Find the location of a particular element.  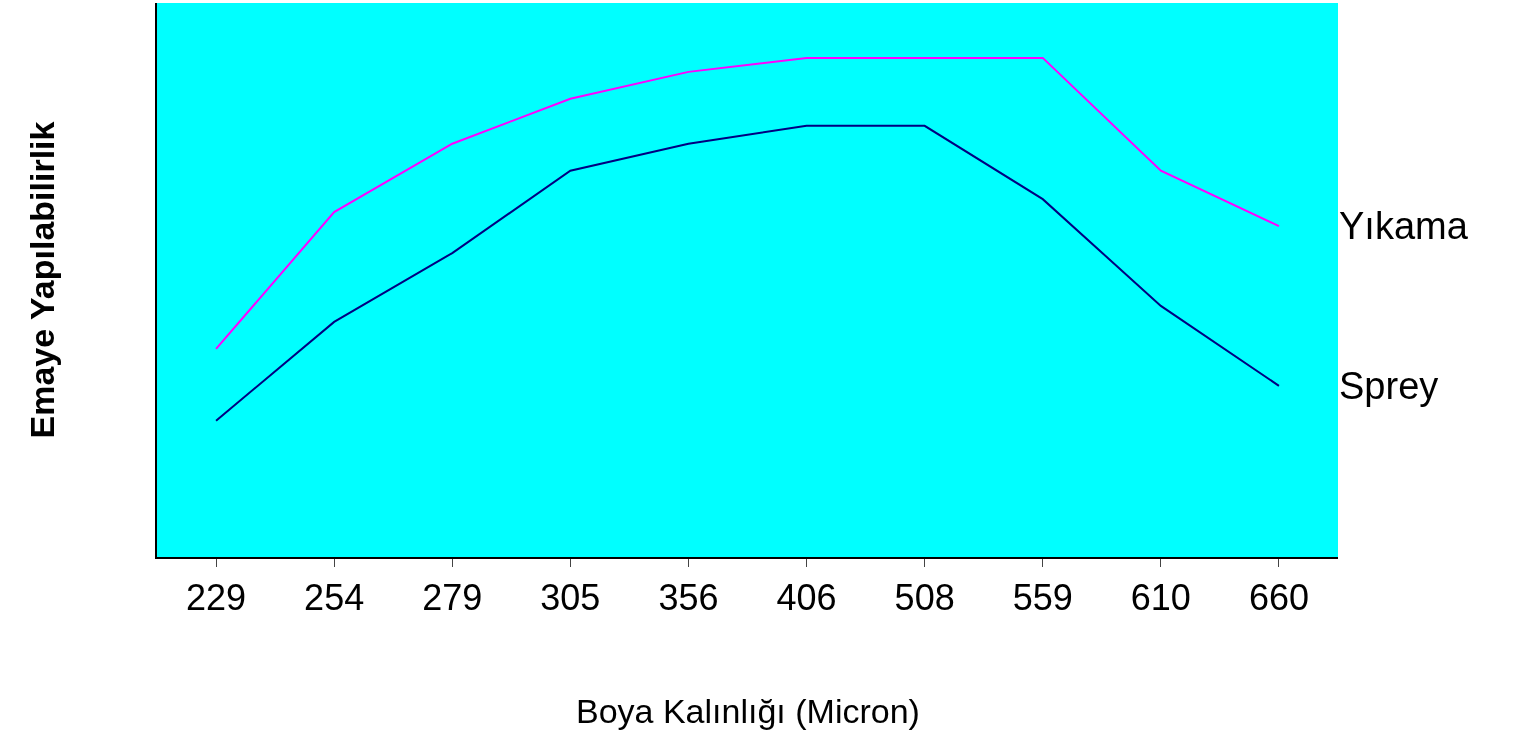

x-tick-label: 279 is located at coordinates (452, 598).